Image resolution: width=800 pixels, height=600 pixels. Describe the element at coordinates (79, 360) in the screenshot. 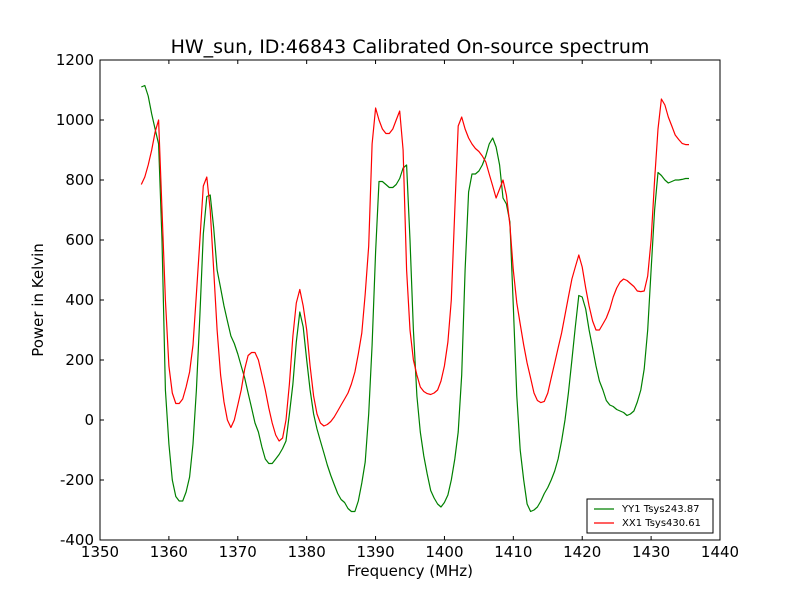

I see `y-tick-label: 200` at that location.